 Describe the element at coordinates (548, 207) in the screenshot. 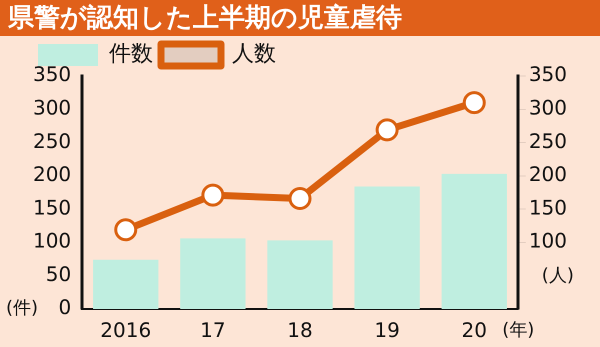

I see `y2-tick-label: 150` at that location.